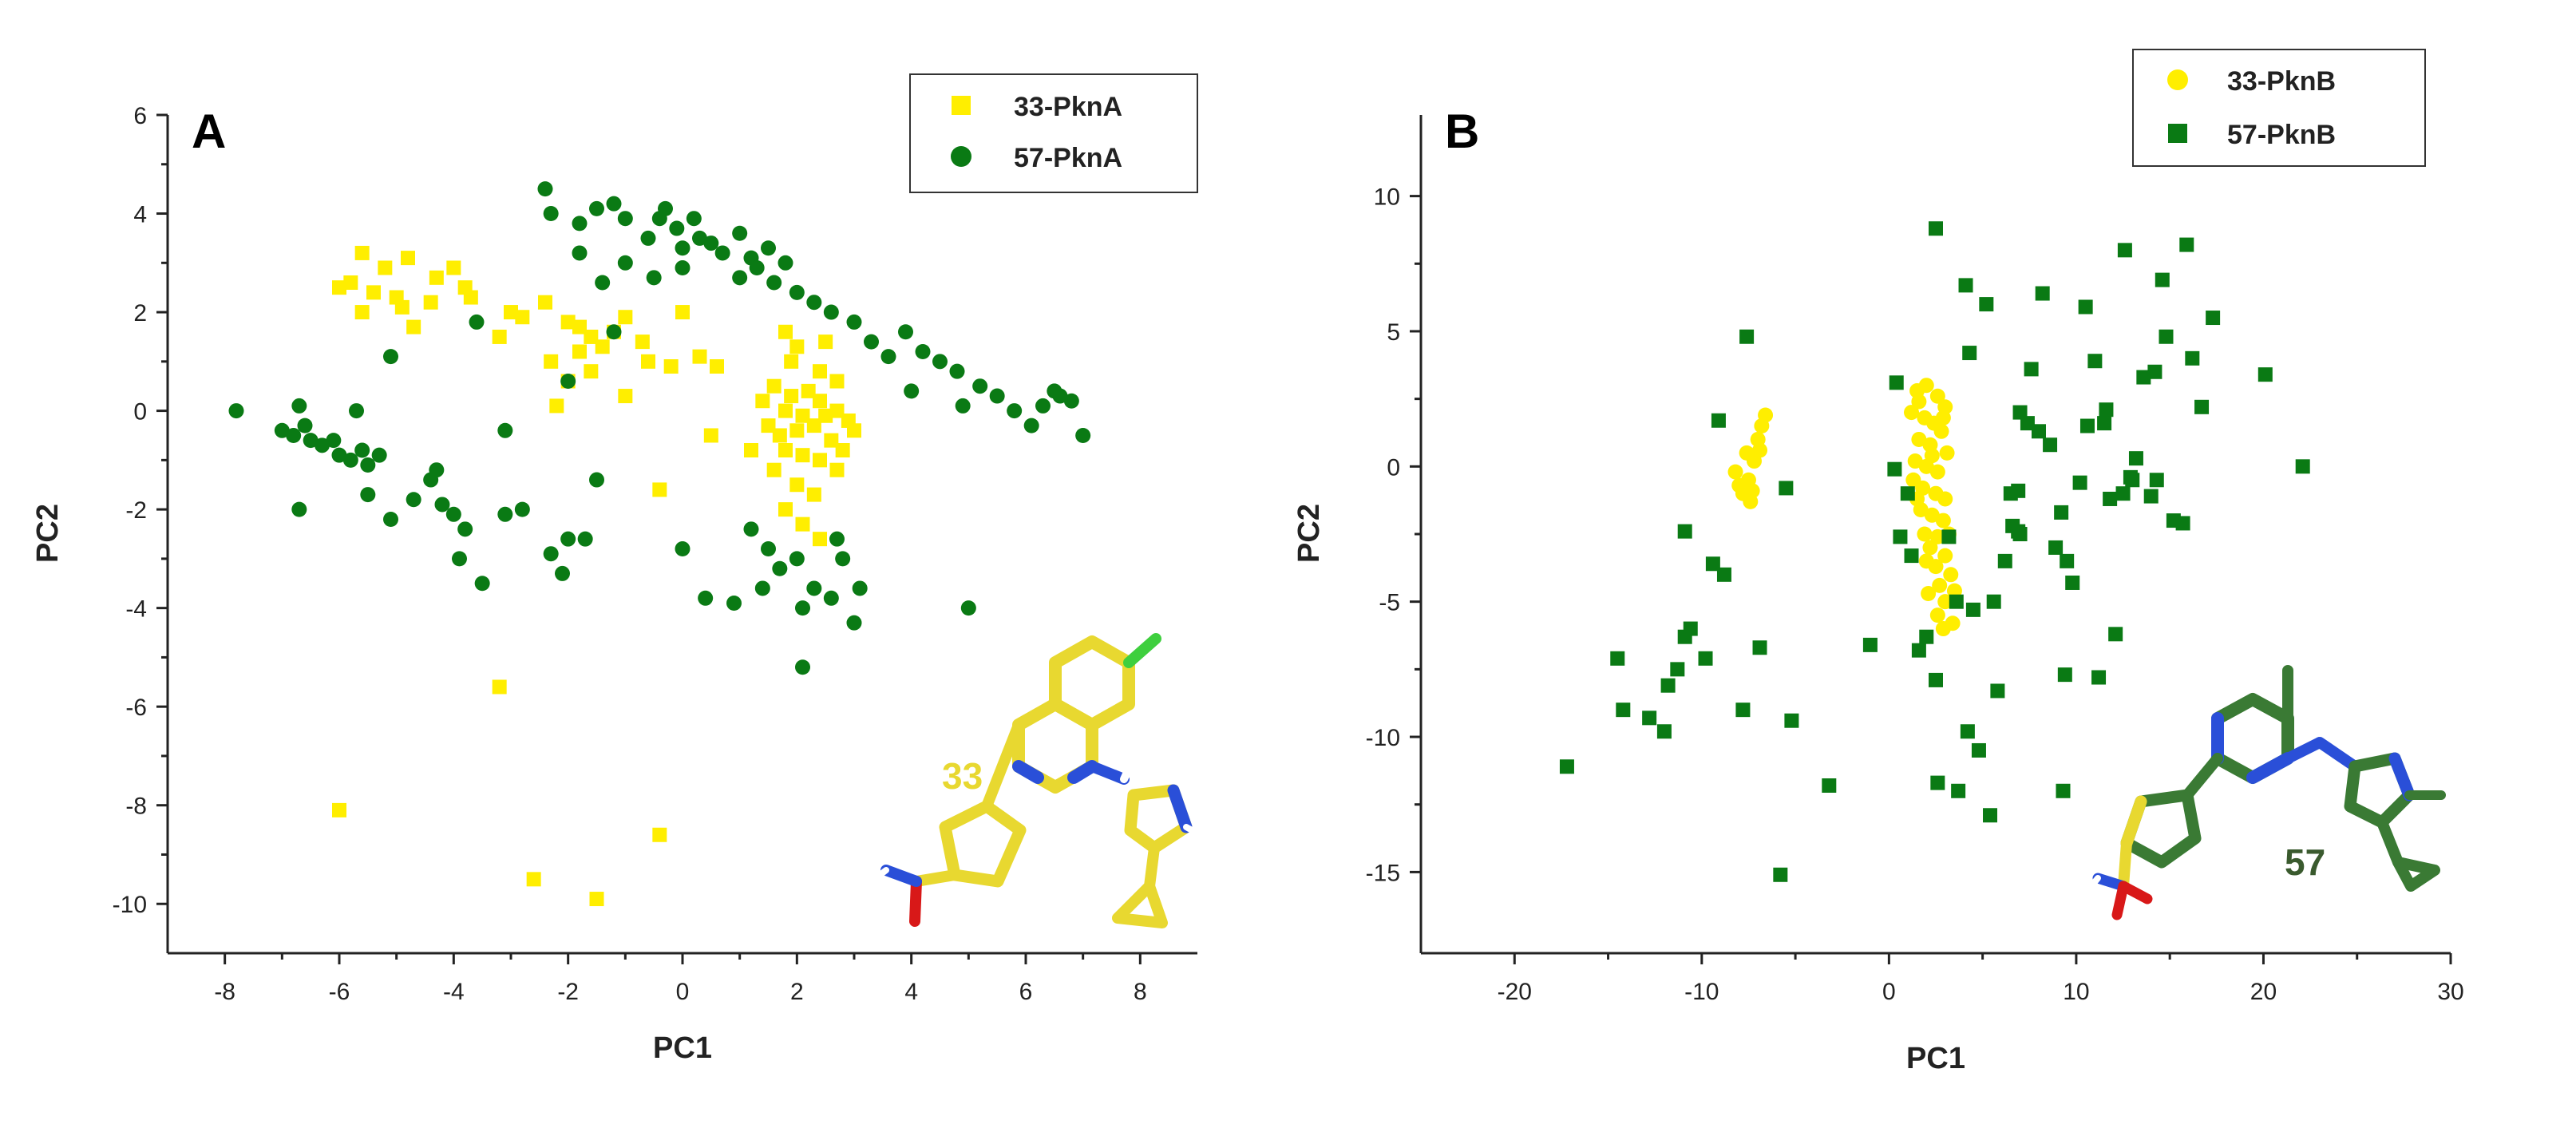 The image size is (2576, 1136). Describe the element at coordinates (1936, 1058) in the screenshot. I see `panel-b-x-axis-title: PC1` at that location.